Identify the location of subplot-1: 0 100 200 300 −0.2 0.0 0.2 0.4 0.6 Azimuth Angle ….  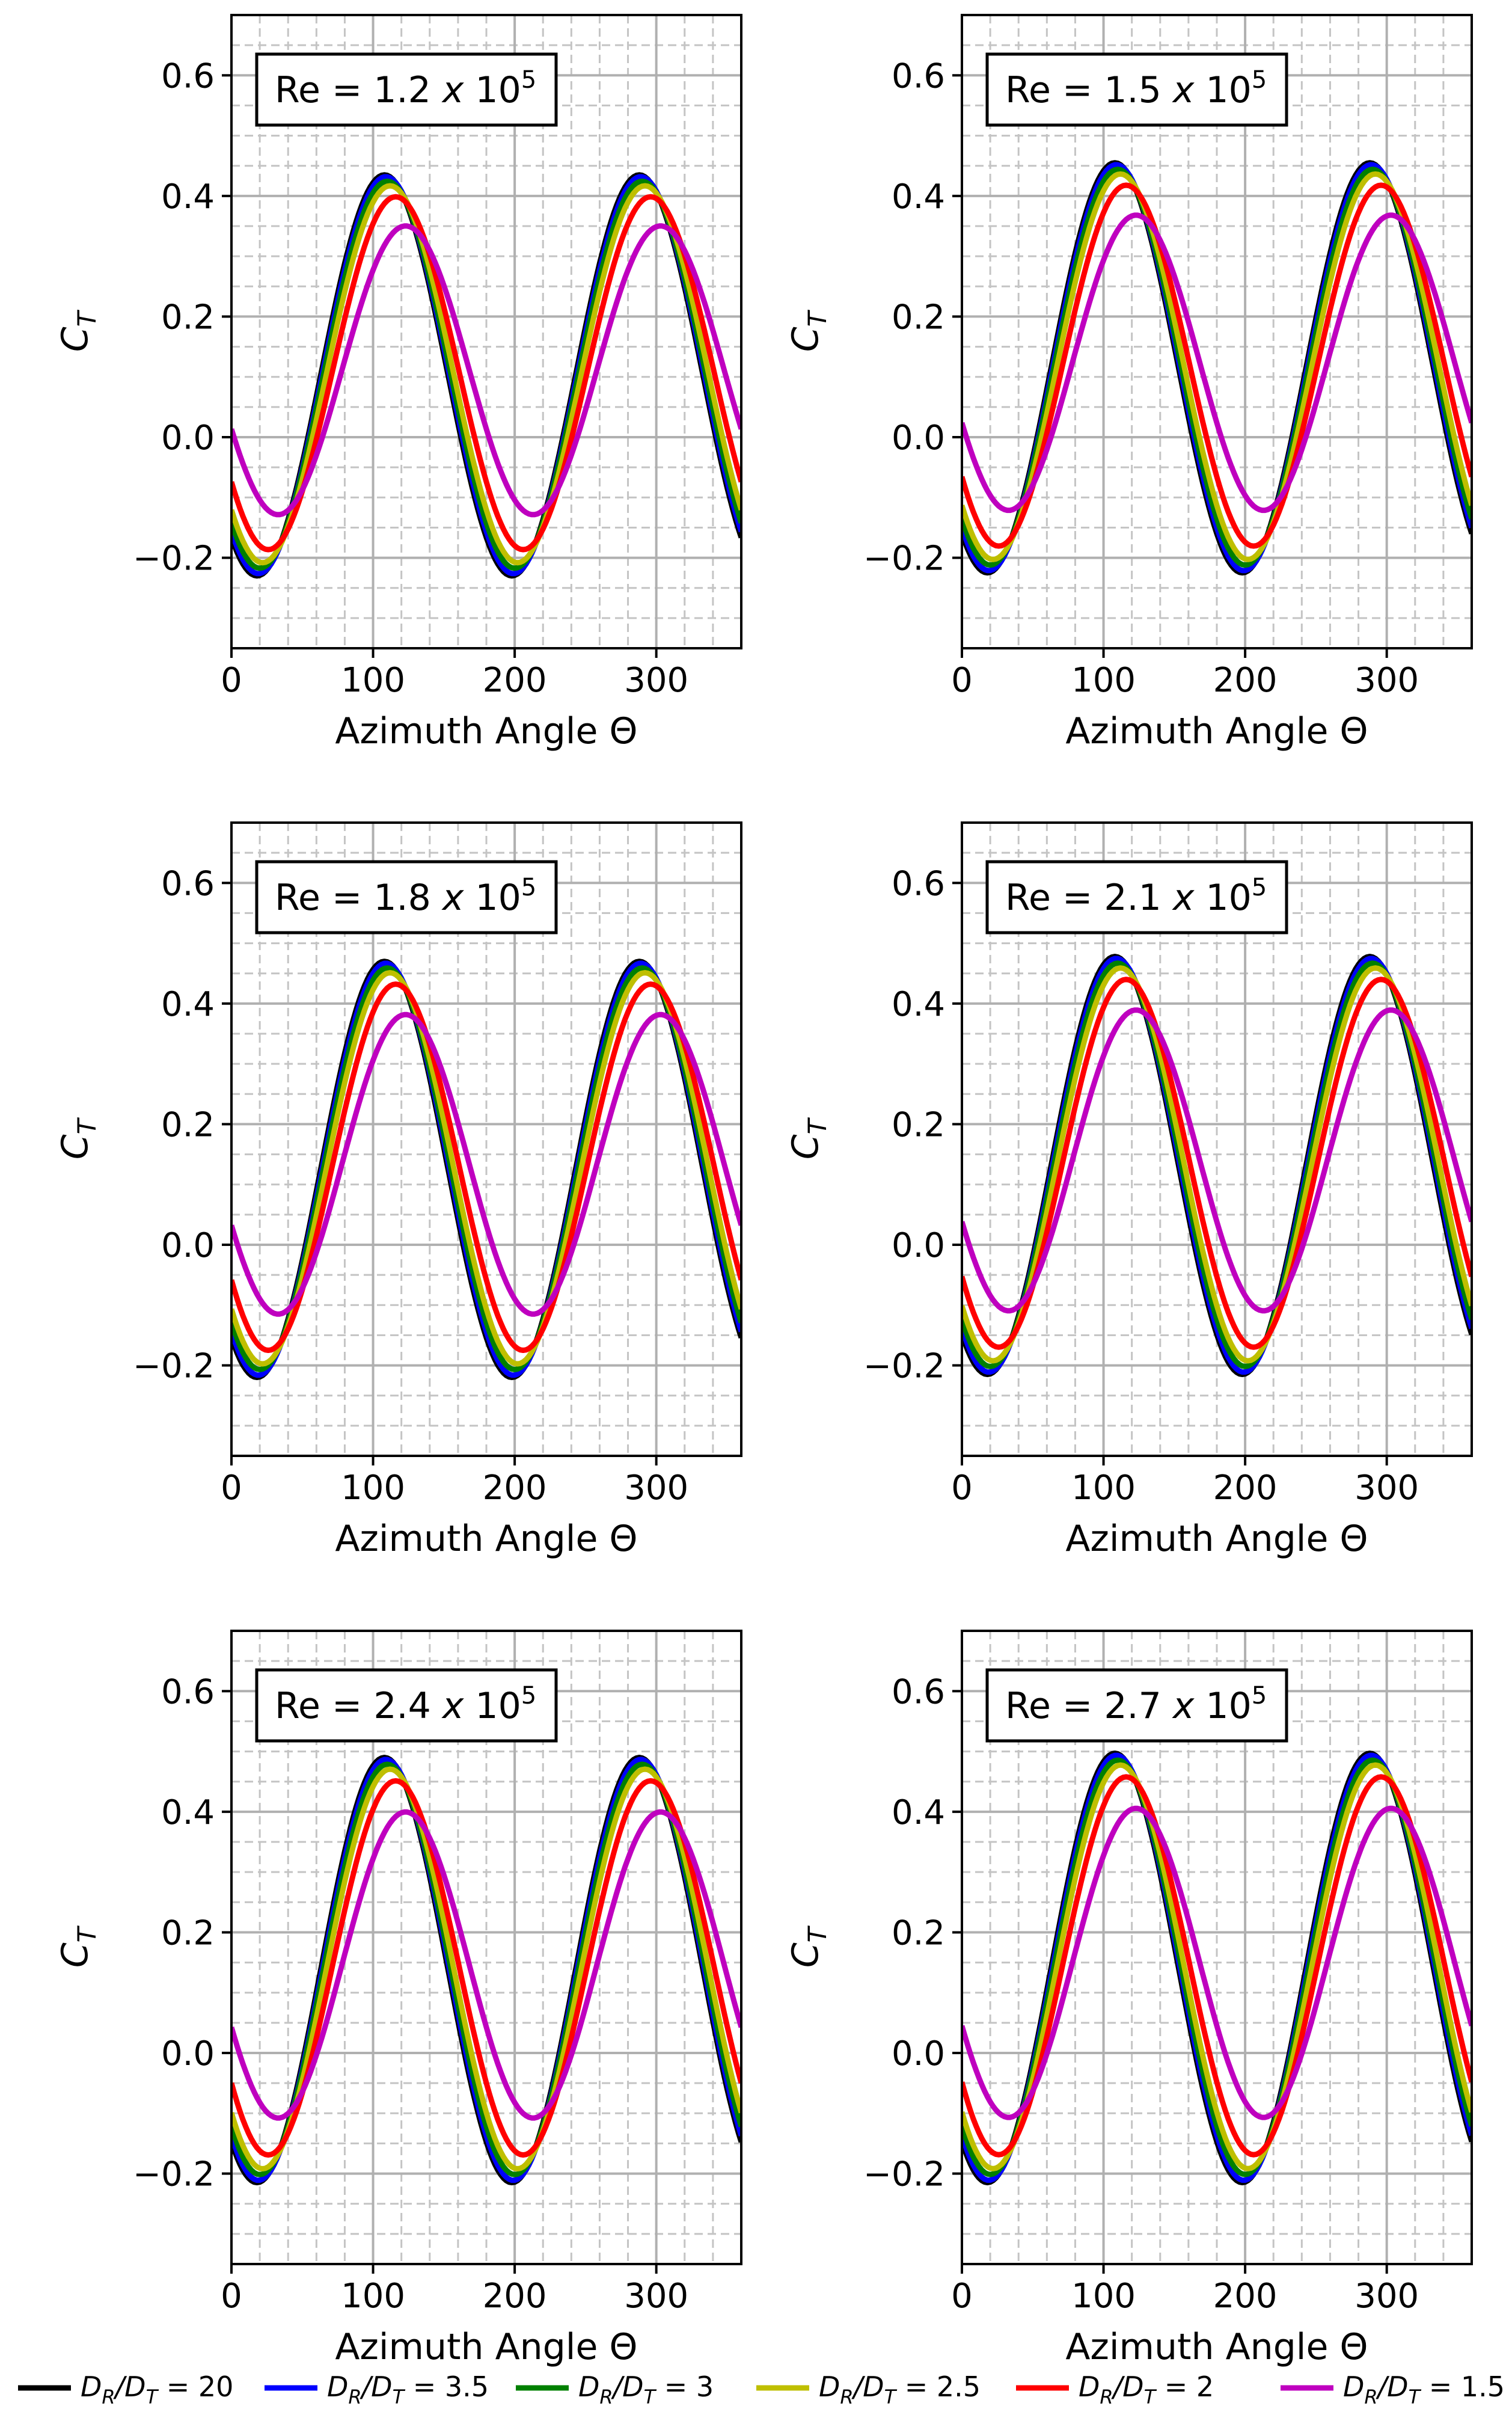
(398, 383).